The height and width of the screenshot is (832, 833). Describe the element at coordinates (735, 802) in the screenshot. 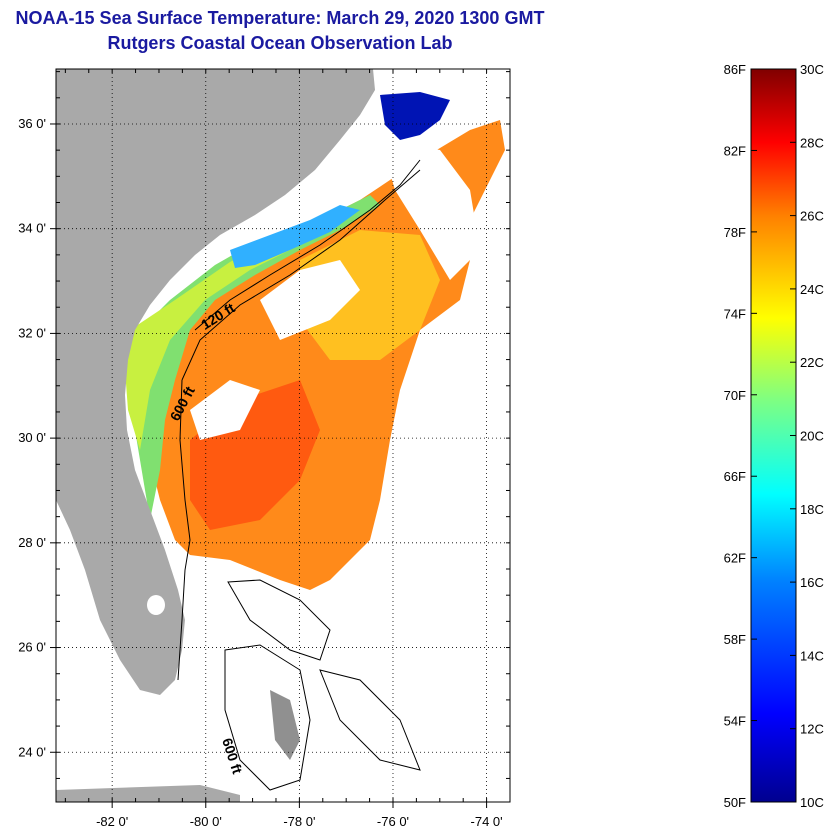

I see `colorbar-f-label: 50F` at that location.